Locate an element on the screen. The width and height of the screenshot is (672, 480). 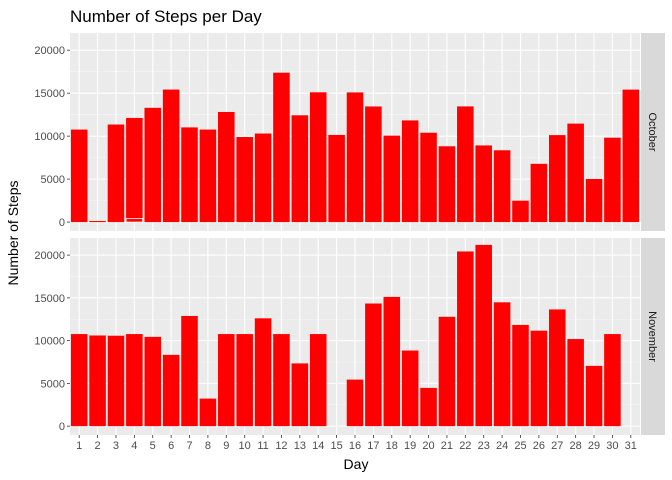
x-tick-label: 4 is located at coordinates (134, 446).